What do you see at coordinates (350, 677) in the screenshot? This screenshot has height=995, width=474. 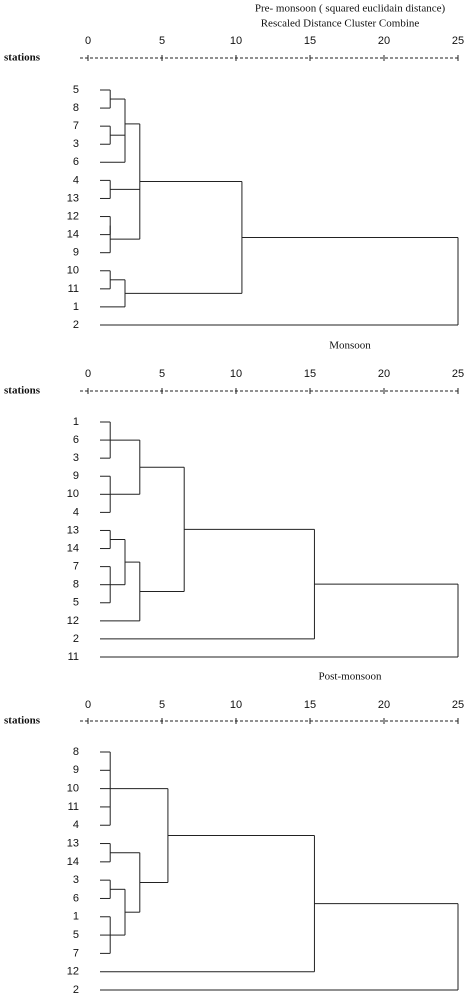 I see `panel-title: Post-monsoon` at bounding box center [350, 677].